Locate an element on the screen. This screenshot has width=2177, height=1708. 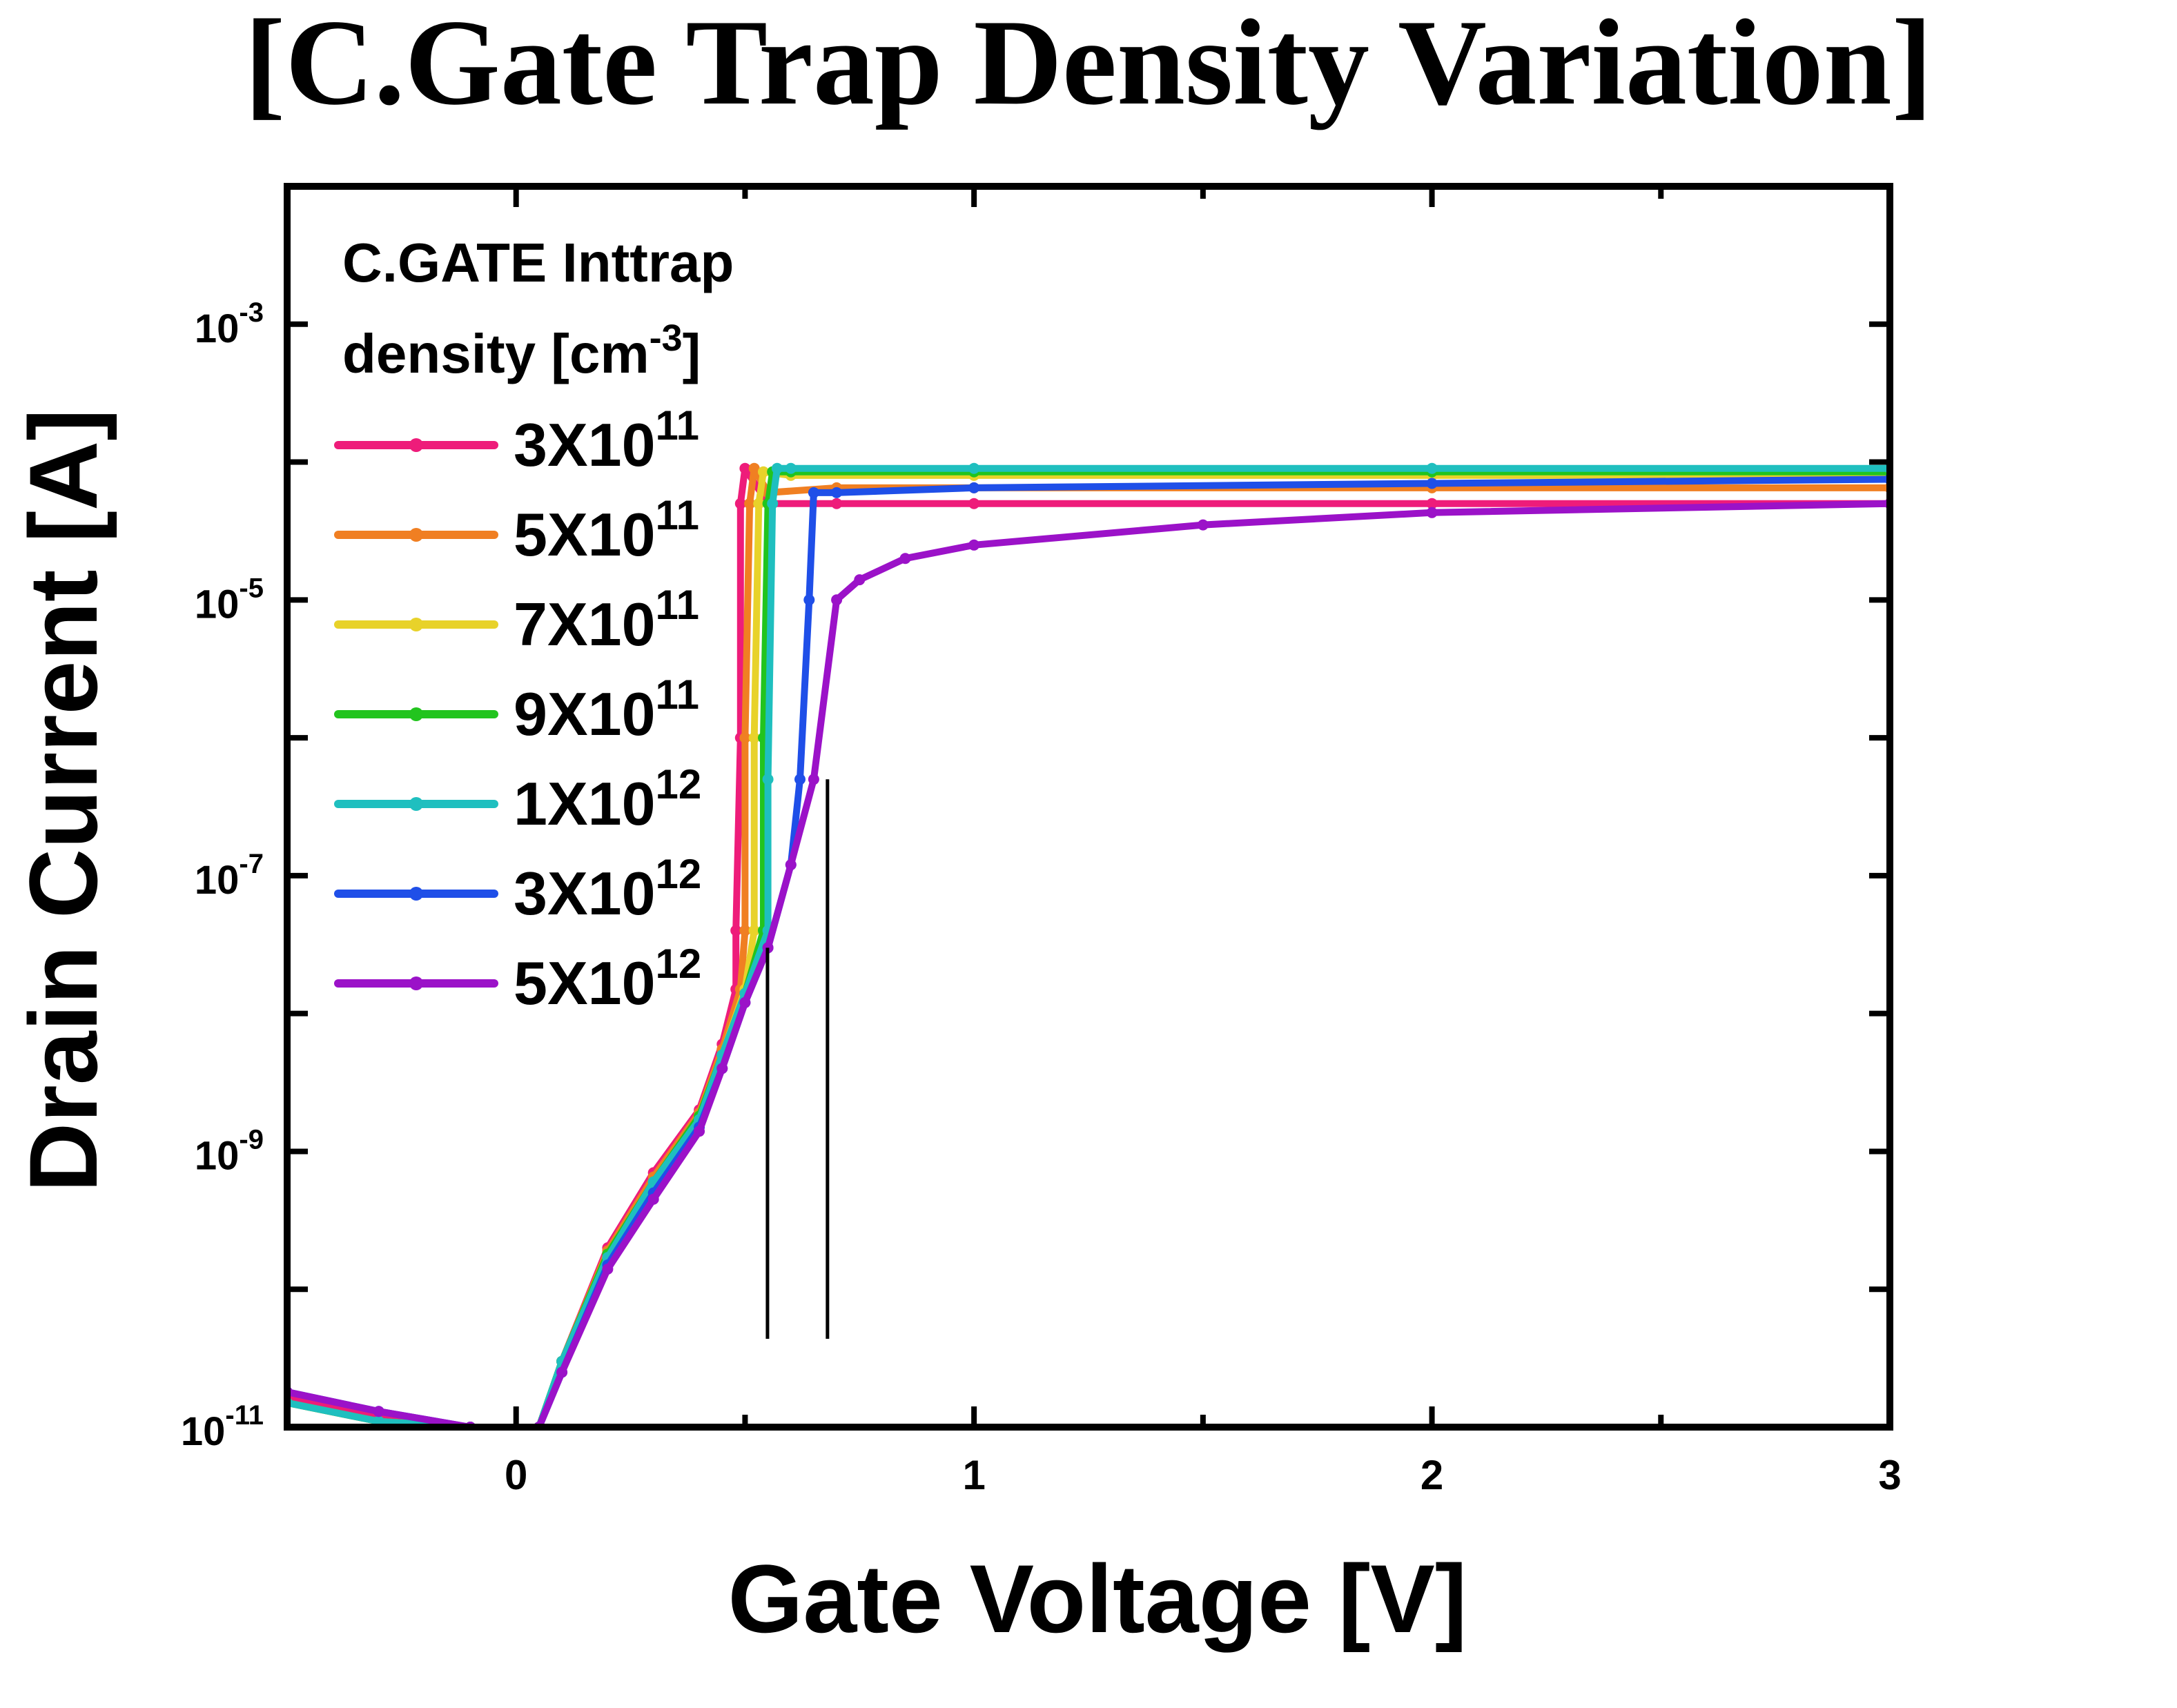
y-tick-label-3: 10⁻⁵ is located at coordinates (229, 600).